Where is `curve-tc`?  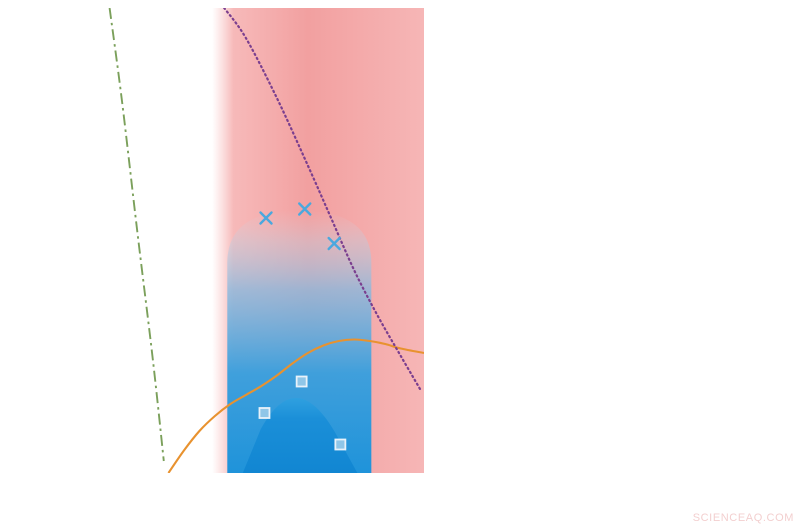 curve-tc is located at coordinates (295, 405).